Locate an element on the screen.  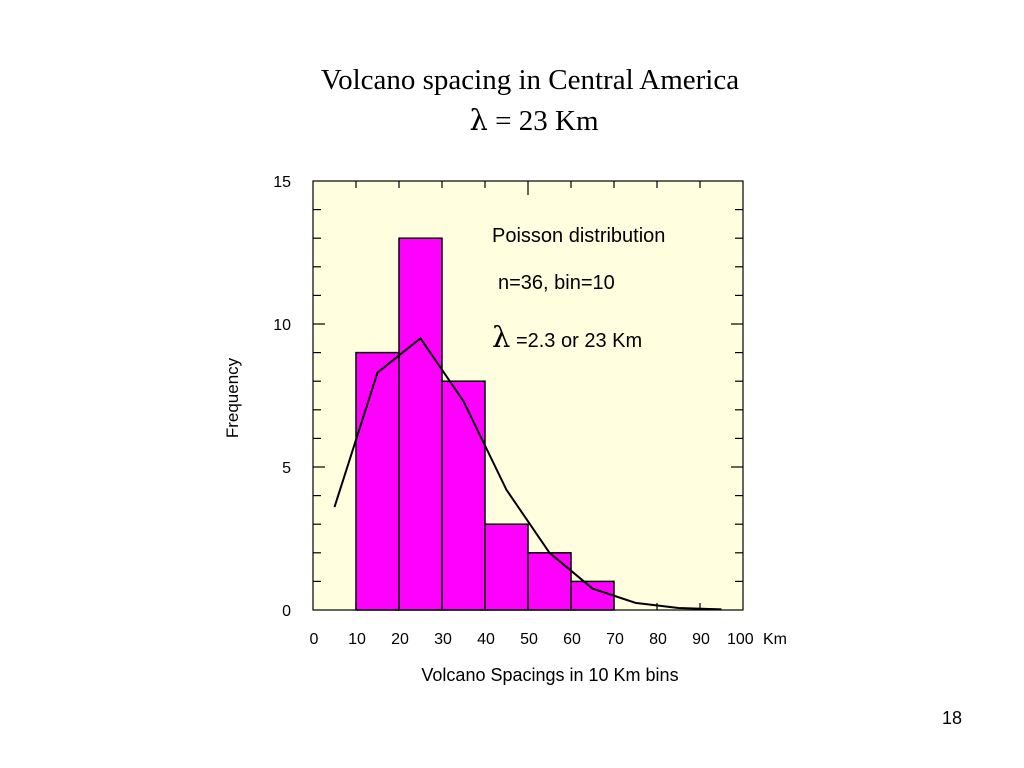
y-tick-label: 15 is located at coordinates (282, 182).